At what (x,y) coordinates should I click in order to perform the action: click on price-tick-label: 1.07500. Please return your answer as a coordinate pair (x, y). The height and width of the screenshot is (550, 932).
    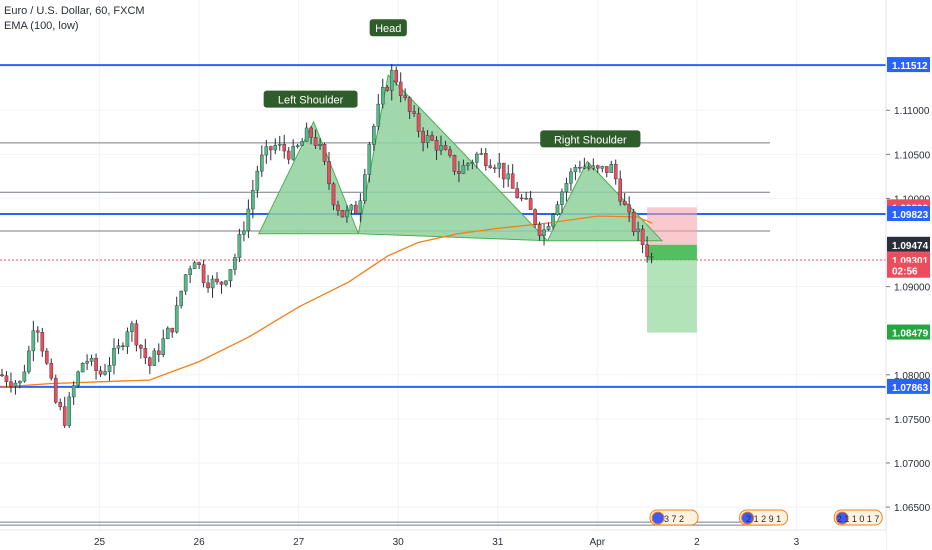
    Looking at the image, I should click on (912, 420).